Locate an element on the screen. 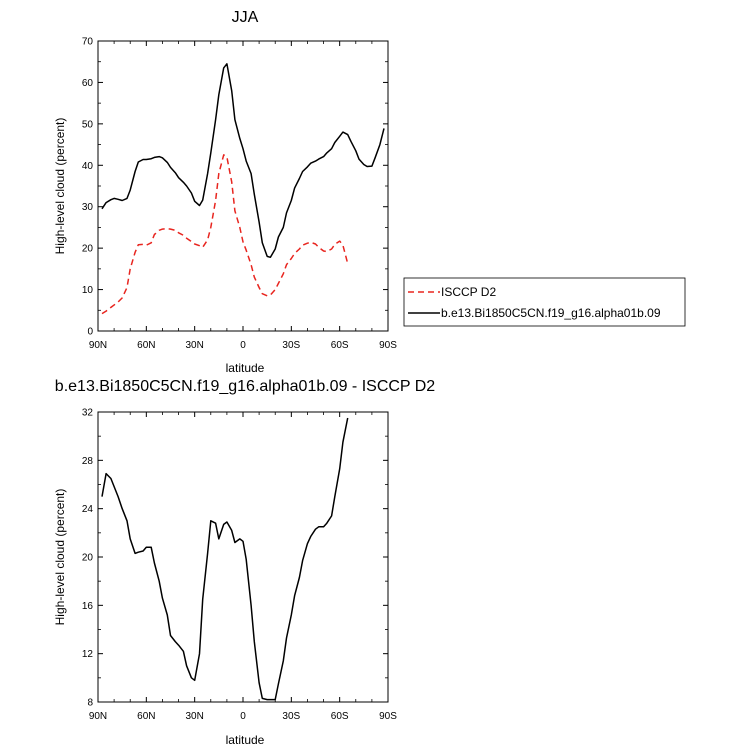  bottom-y-tick-label: 12 is located at coordinates (88, 654).